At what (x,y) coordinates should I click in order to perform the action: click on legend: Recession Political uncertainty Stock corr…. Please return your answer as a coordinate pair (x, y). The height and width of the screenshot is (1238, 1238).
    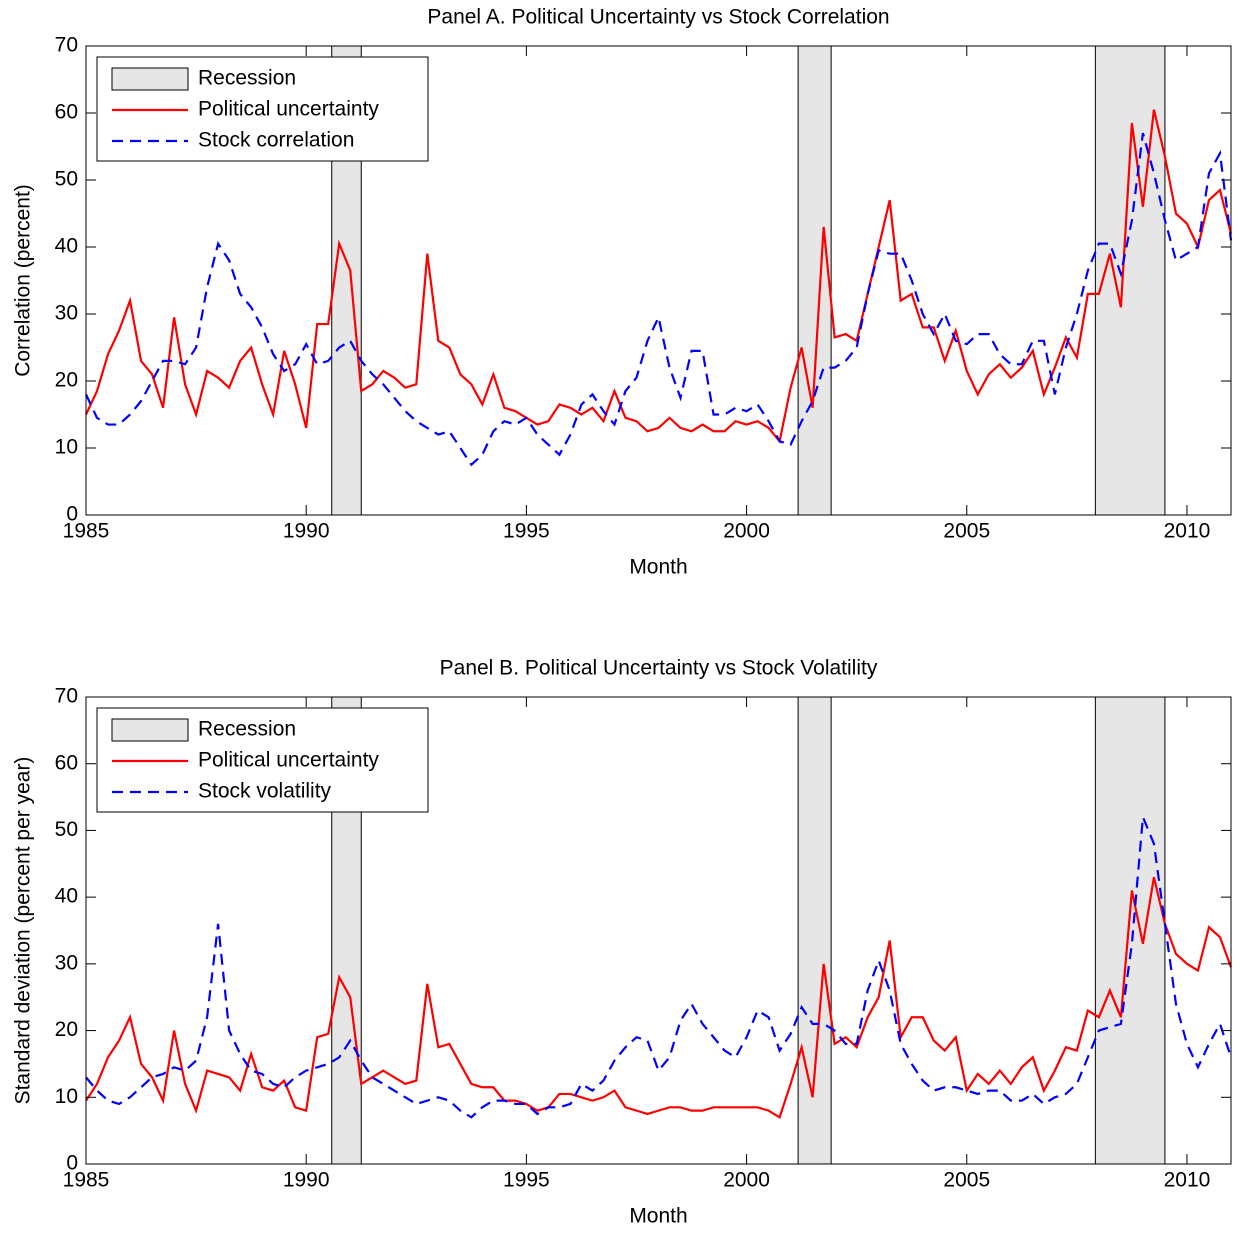
    Looking at the image, I should click on (262, 109).